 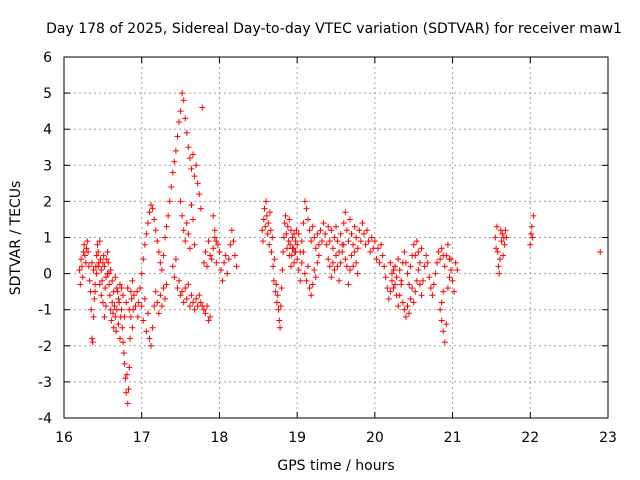 What do you see at coordinates (453, 438) in the screenshot?
I see `x-tick-label: 21` at bounding box center [453, 438].